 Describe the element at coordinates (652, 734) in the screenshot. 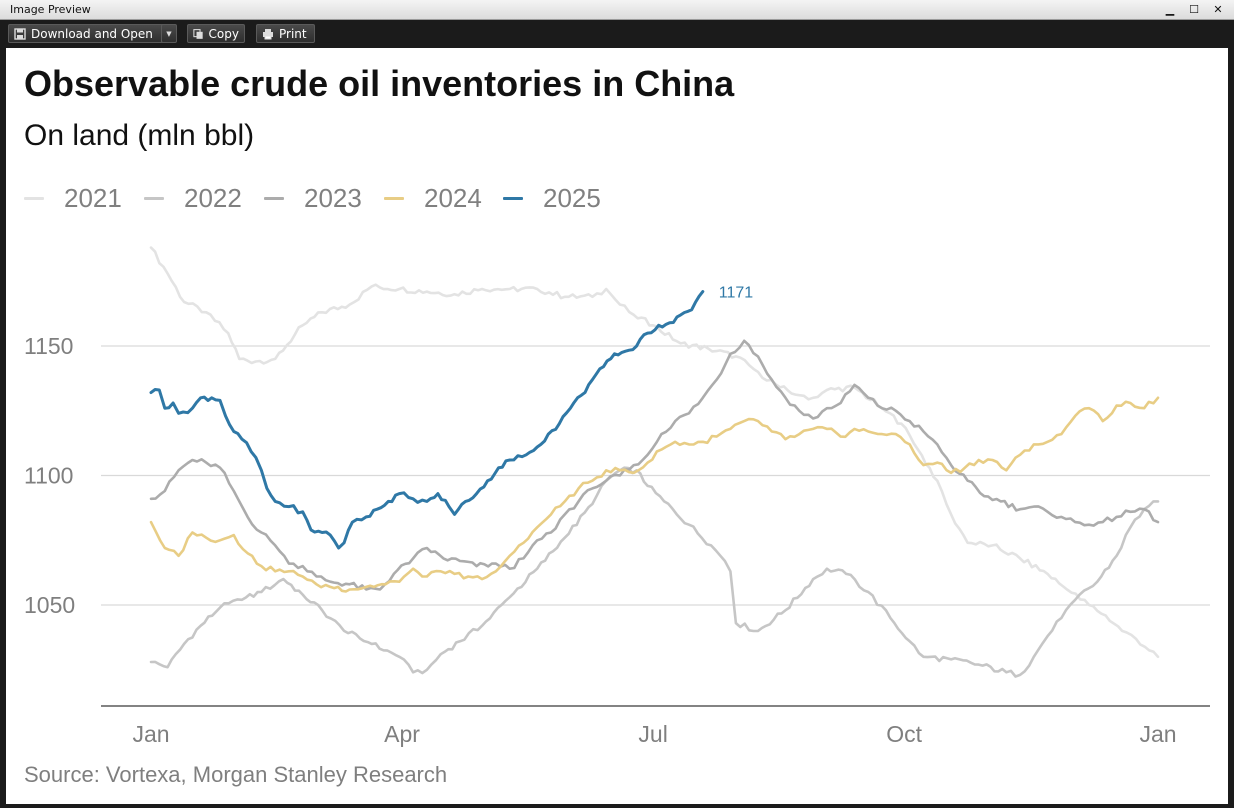

I see `x-tick-label: Jul` at that location.